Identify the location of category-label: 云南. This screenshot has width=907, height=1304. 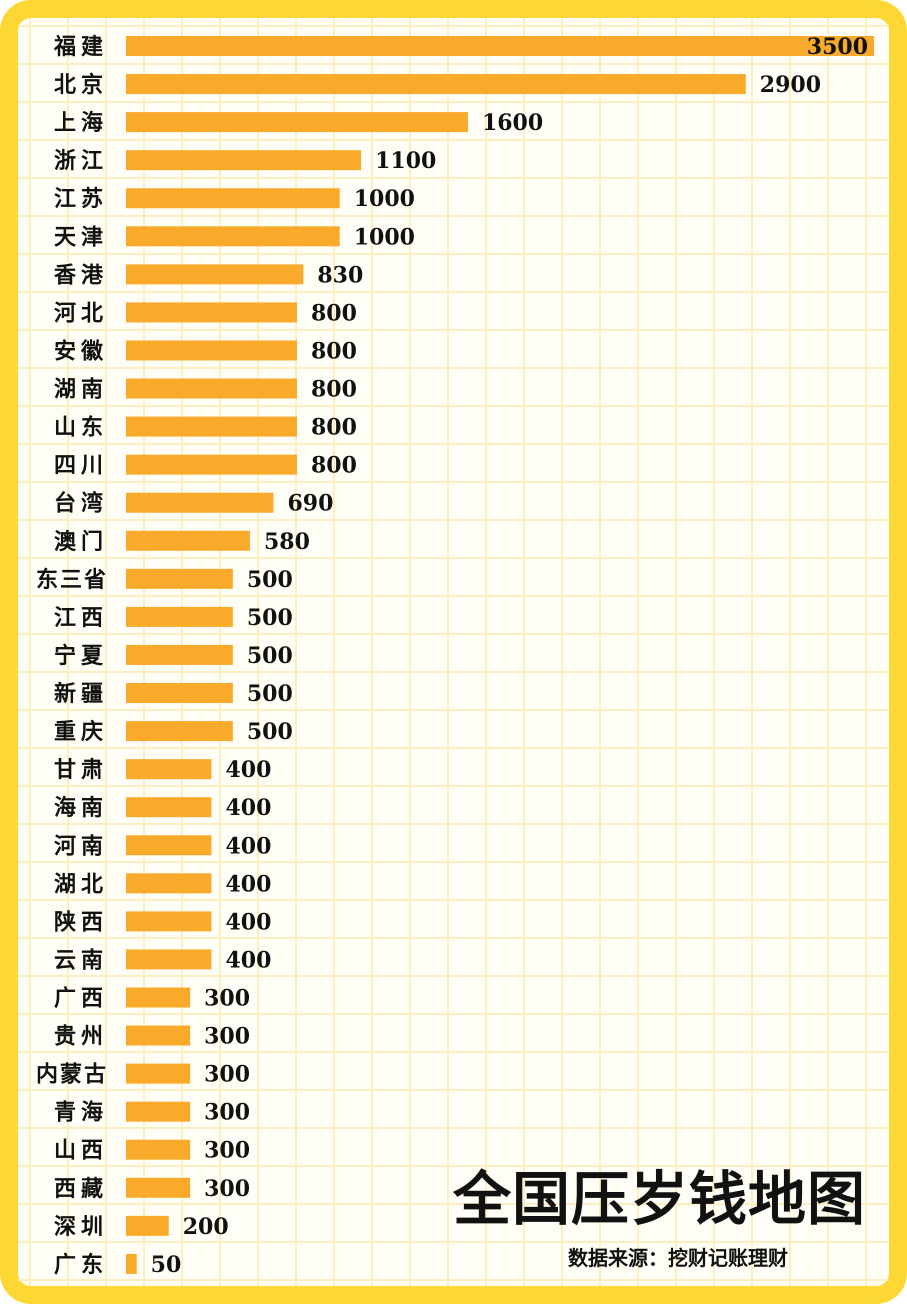
(81, 960).